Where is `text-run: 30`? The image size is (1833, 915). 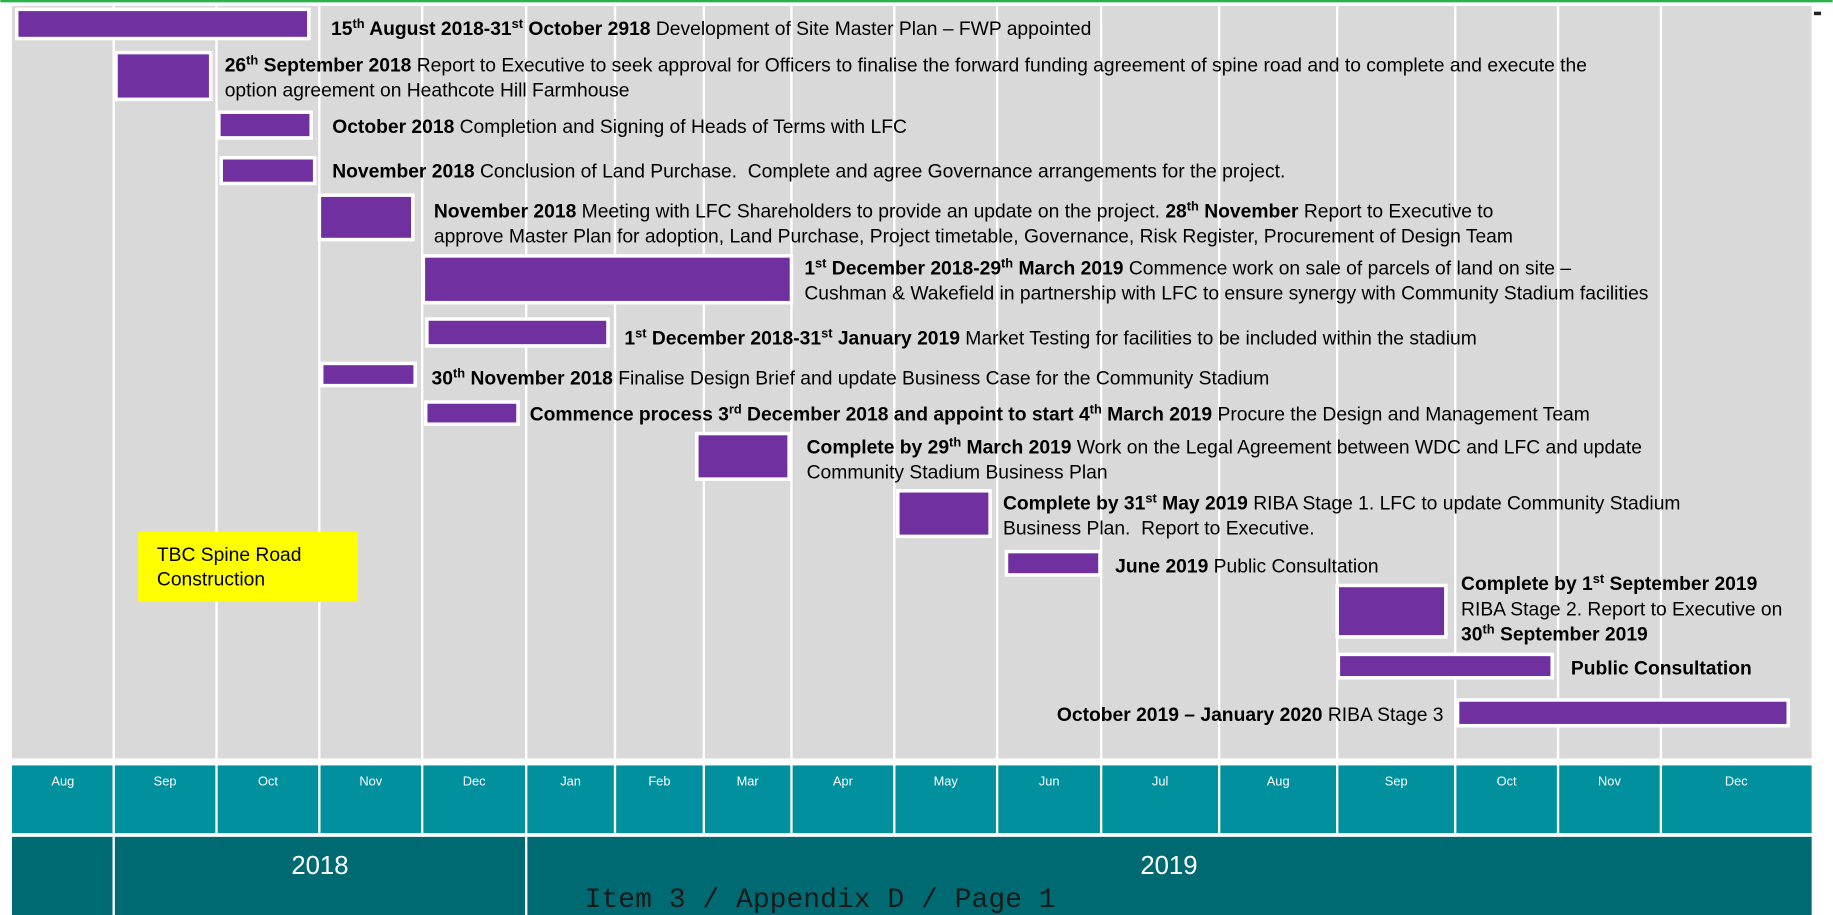 text-run: 30 is located at coordinates (1471, 634).